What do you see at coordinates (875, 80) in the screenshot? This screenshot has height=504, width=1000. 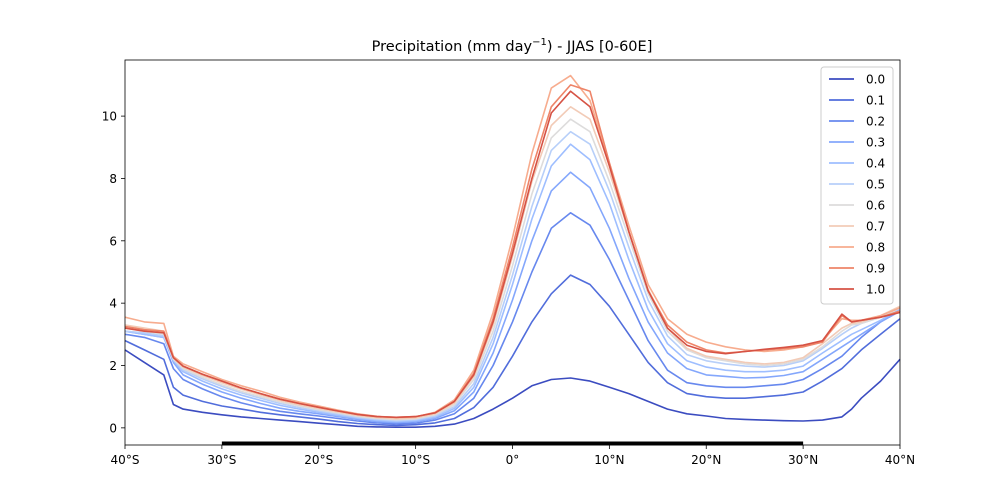 I see `legend-label-0.0: 0.0` at bounding box center [875, 80].